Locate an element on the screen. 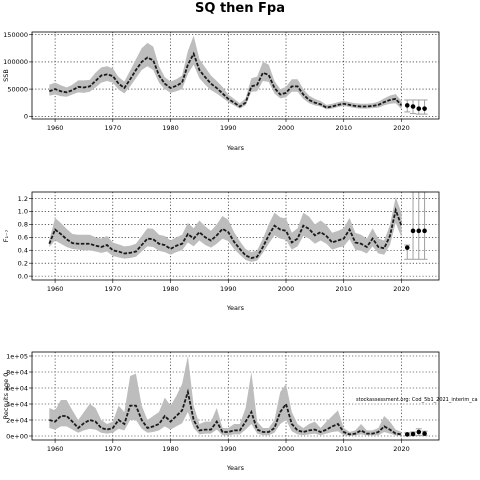 This screenshot has height=480, width=480. ssb-x-tick-label-6: 2020 is located at coordinates (401, 128).